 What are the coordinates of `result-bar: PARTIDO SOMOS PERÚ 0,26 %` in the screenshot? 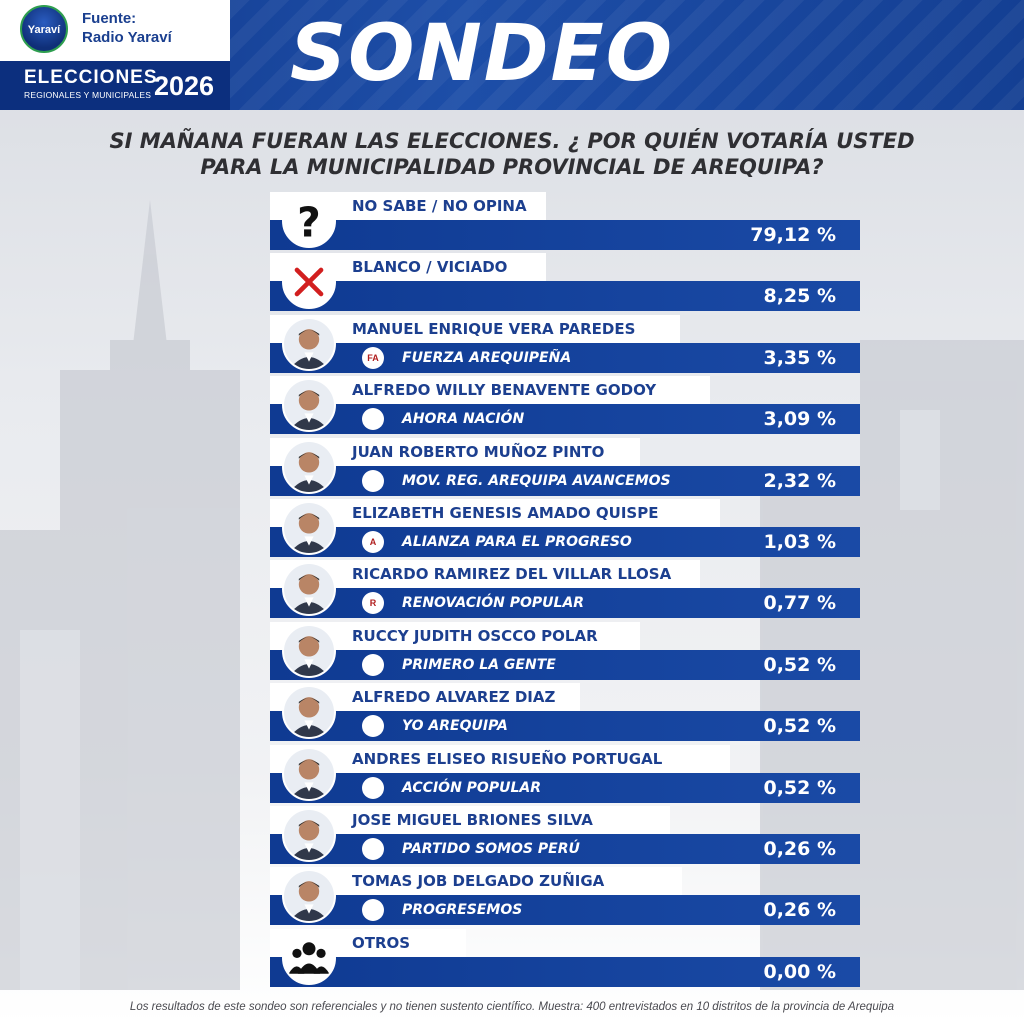 It's located at (565, 849).